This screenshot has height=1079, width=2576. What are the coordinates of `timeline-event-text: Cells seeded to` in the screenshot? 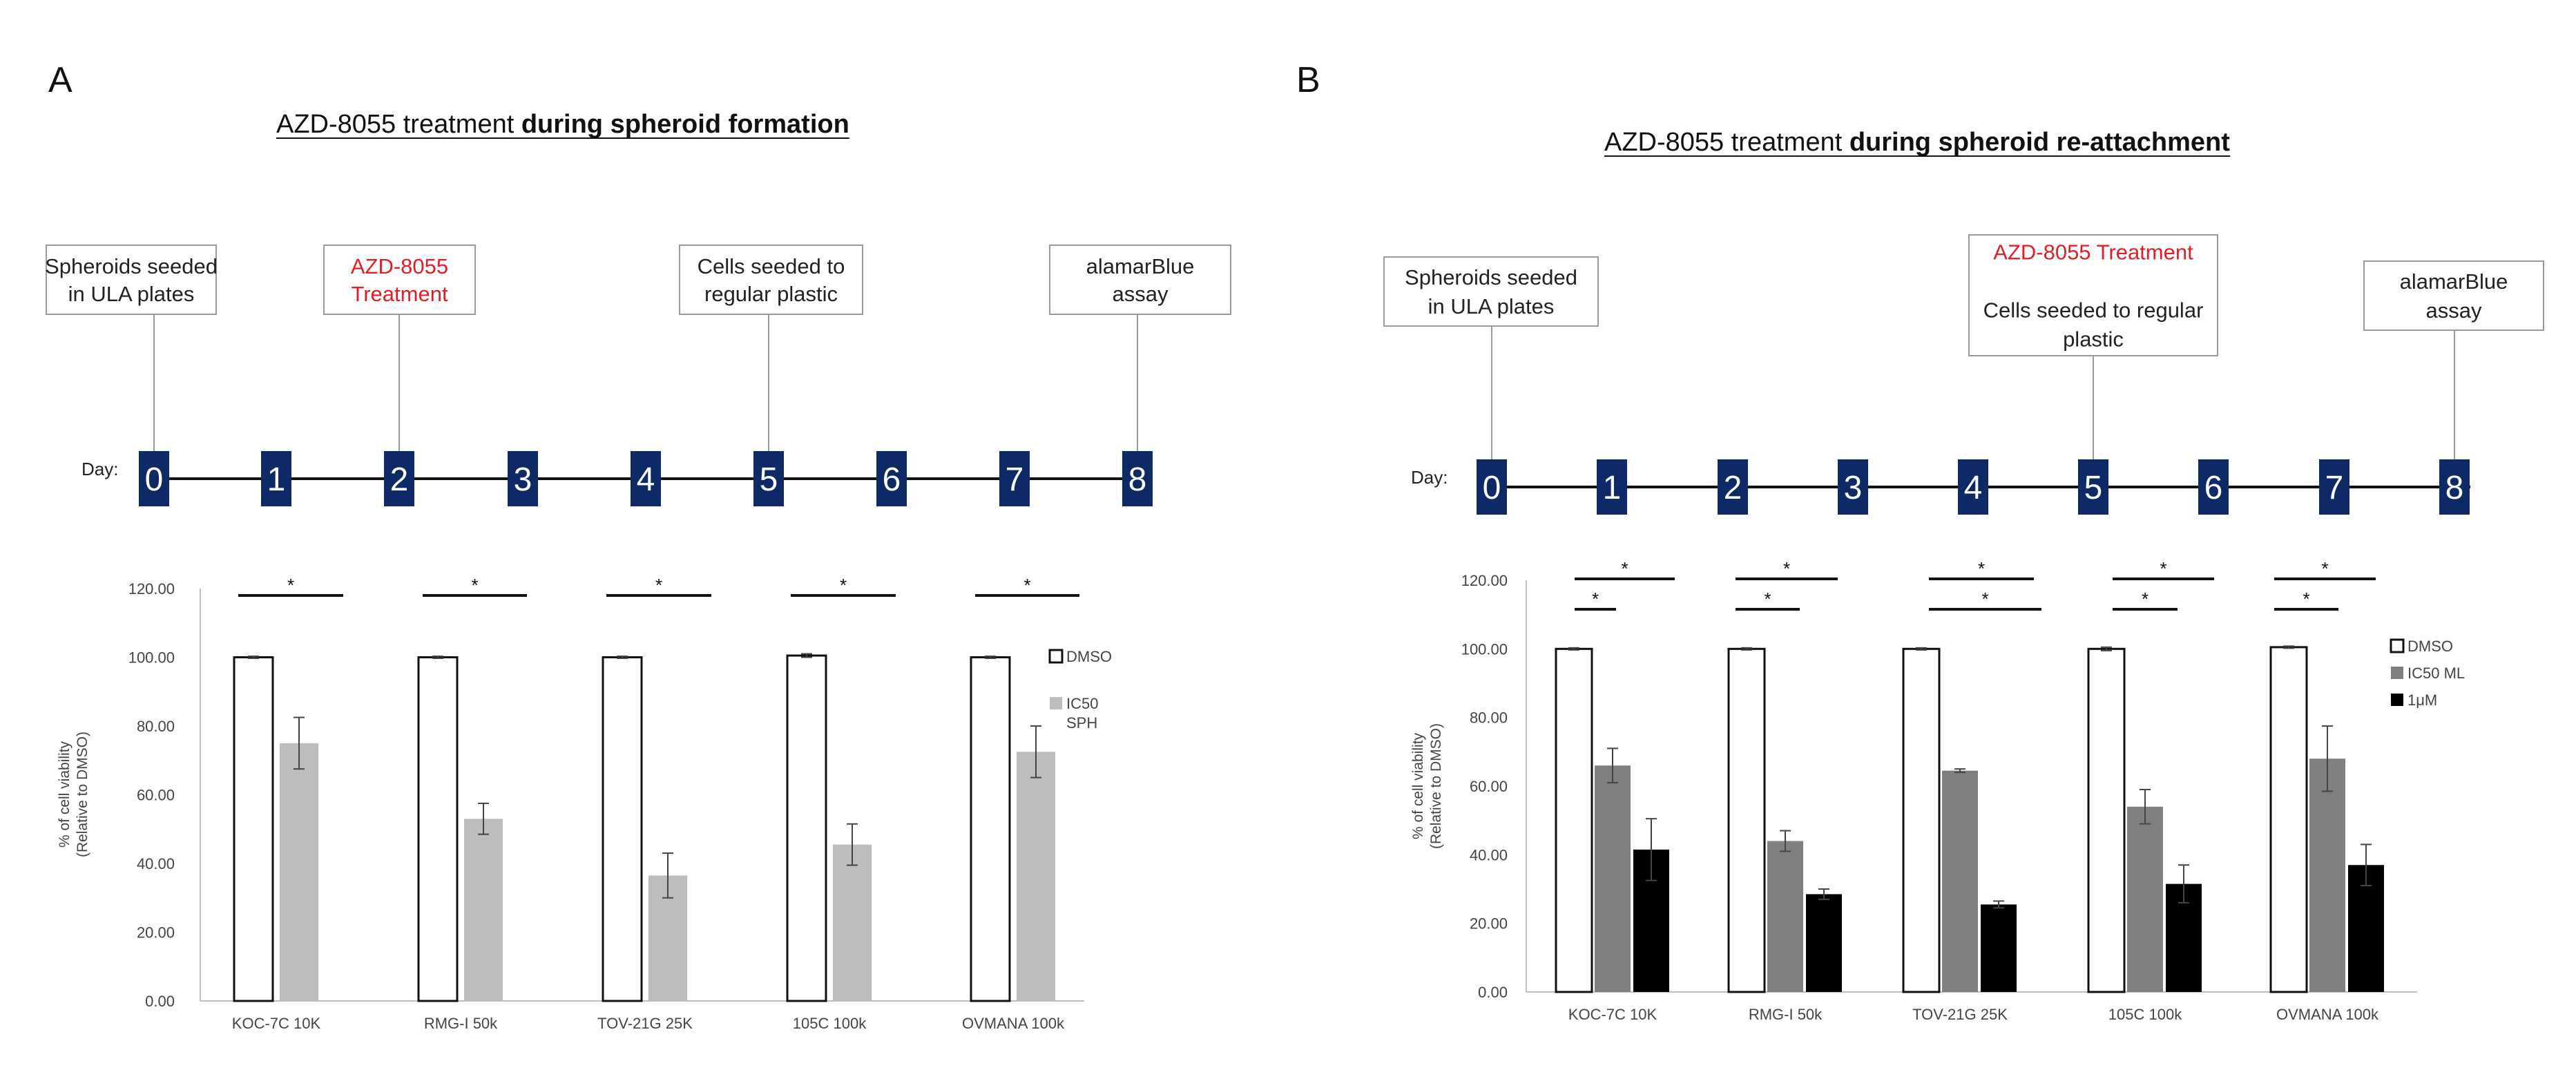 It's located at (771, 266).